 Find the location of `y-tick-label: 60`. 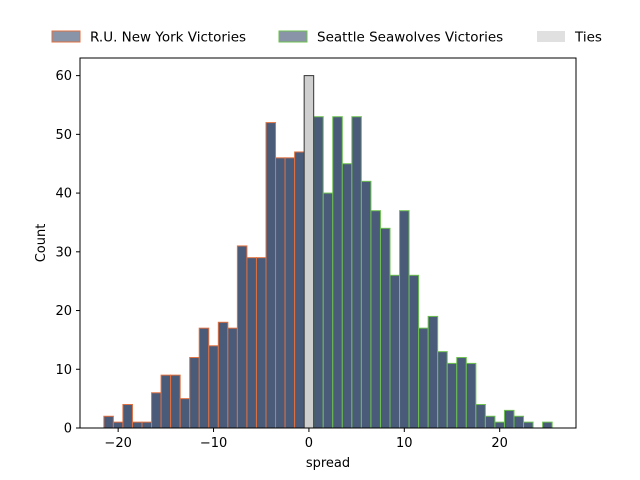

y-tick-label: 60 is located at coordinates (63, 76).